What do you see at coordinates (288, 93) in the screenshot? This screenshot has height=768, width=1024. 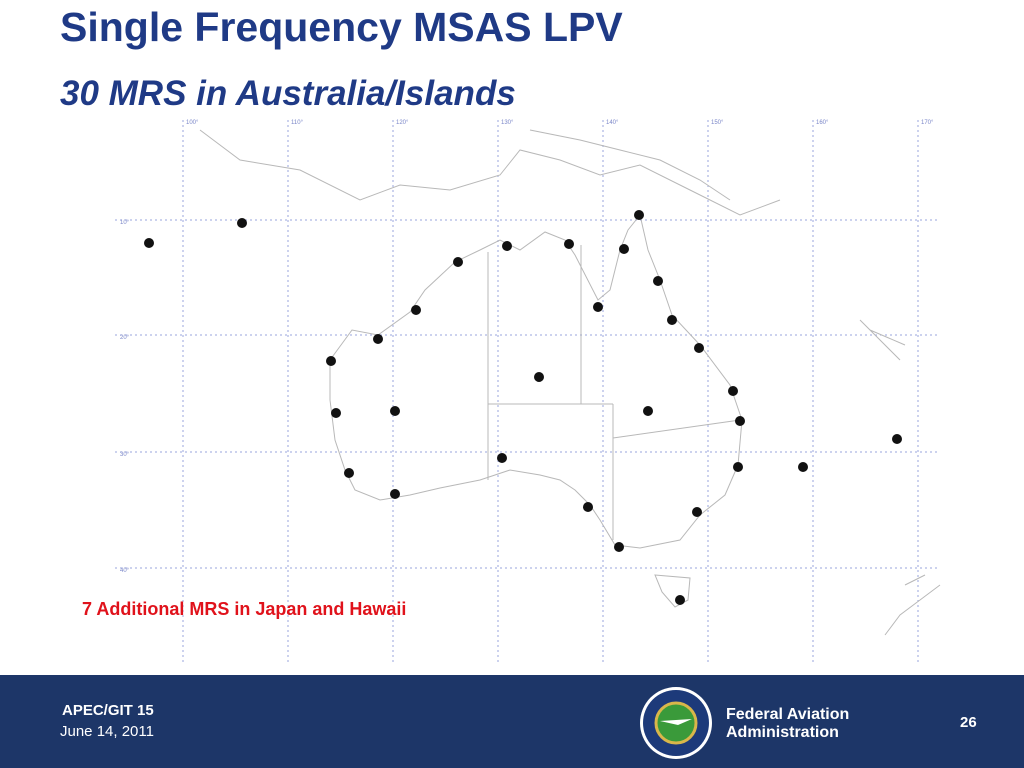 I see `subtitle: 30 MRS in Australia/Islands` at bounding box center [288, 93].